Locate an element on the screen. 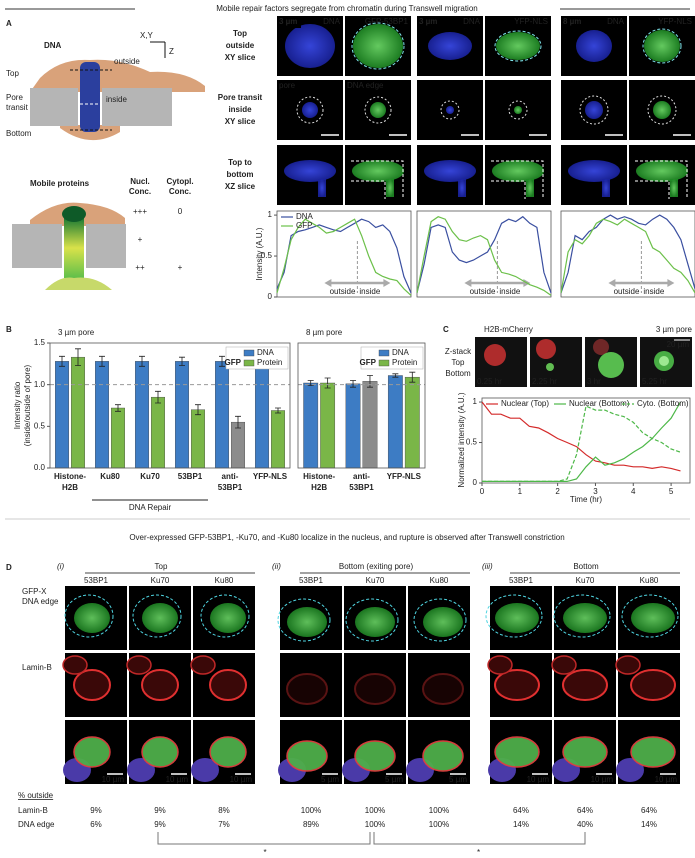  column-header: Conc. is located at coordinates (140, 191).